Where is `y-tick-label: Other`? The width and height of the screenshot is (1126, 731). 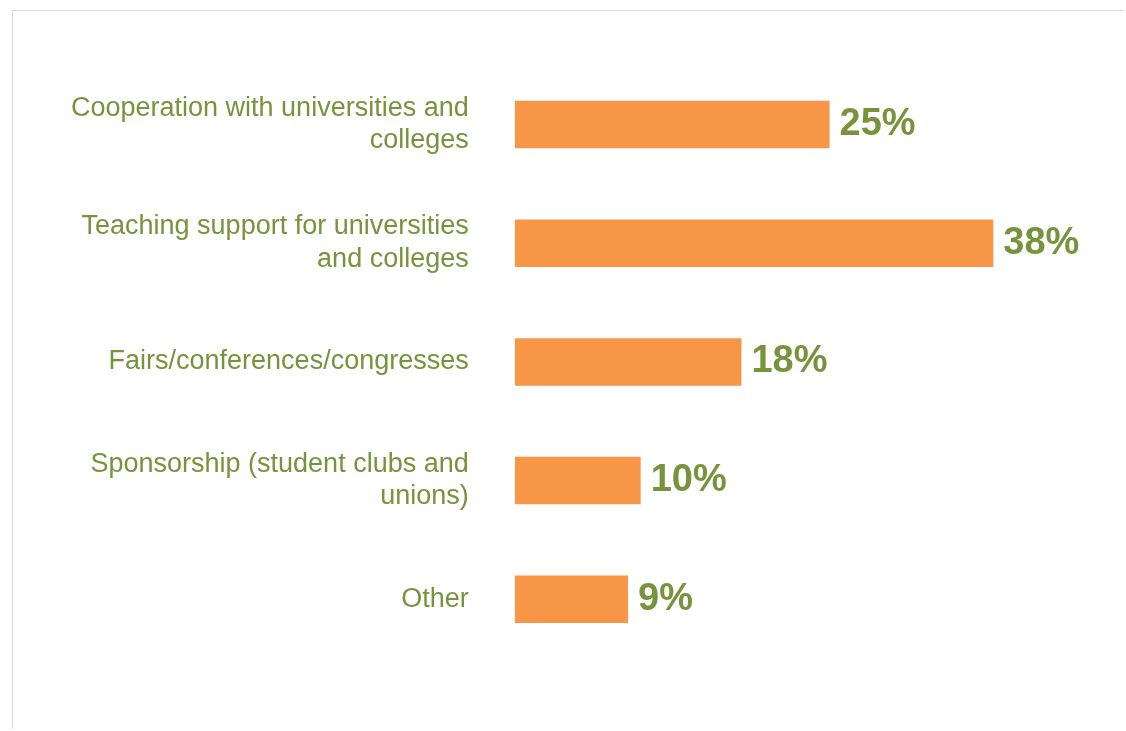 y-tick-label: Other is located at coordinates (435, 597).